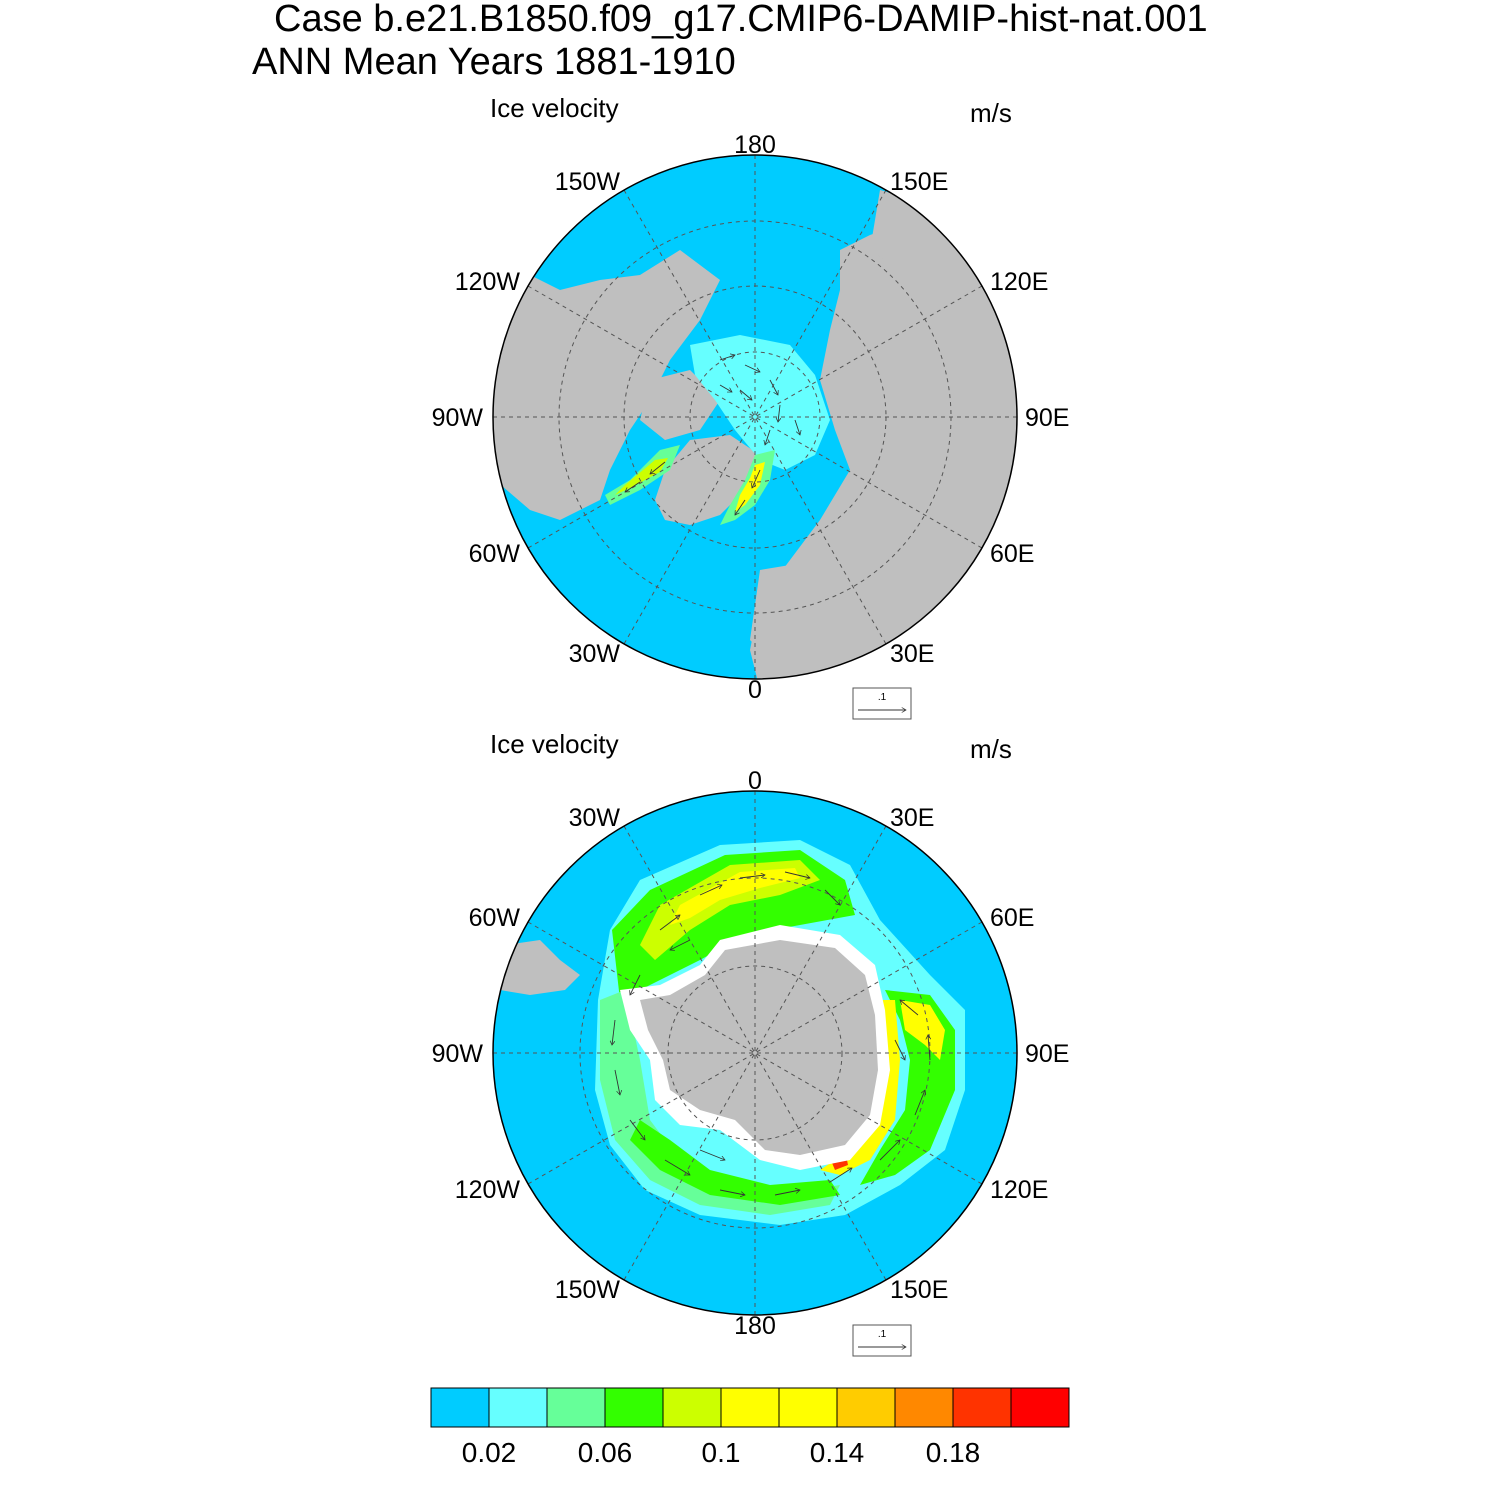  I want to click on north-ice-east-greenland-core, so click(750, 487).